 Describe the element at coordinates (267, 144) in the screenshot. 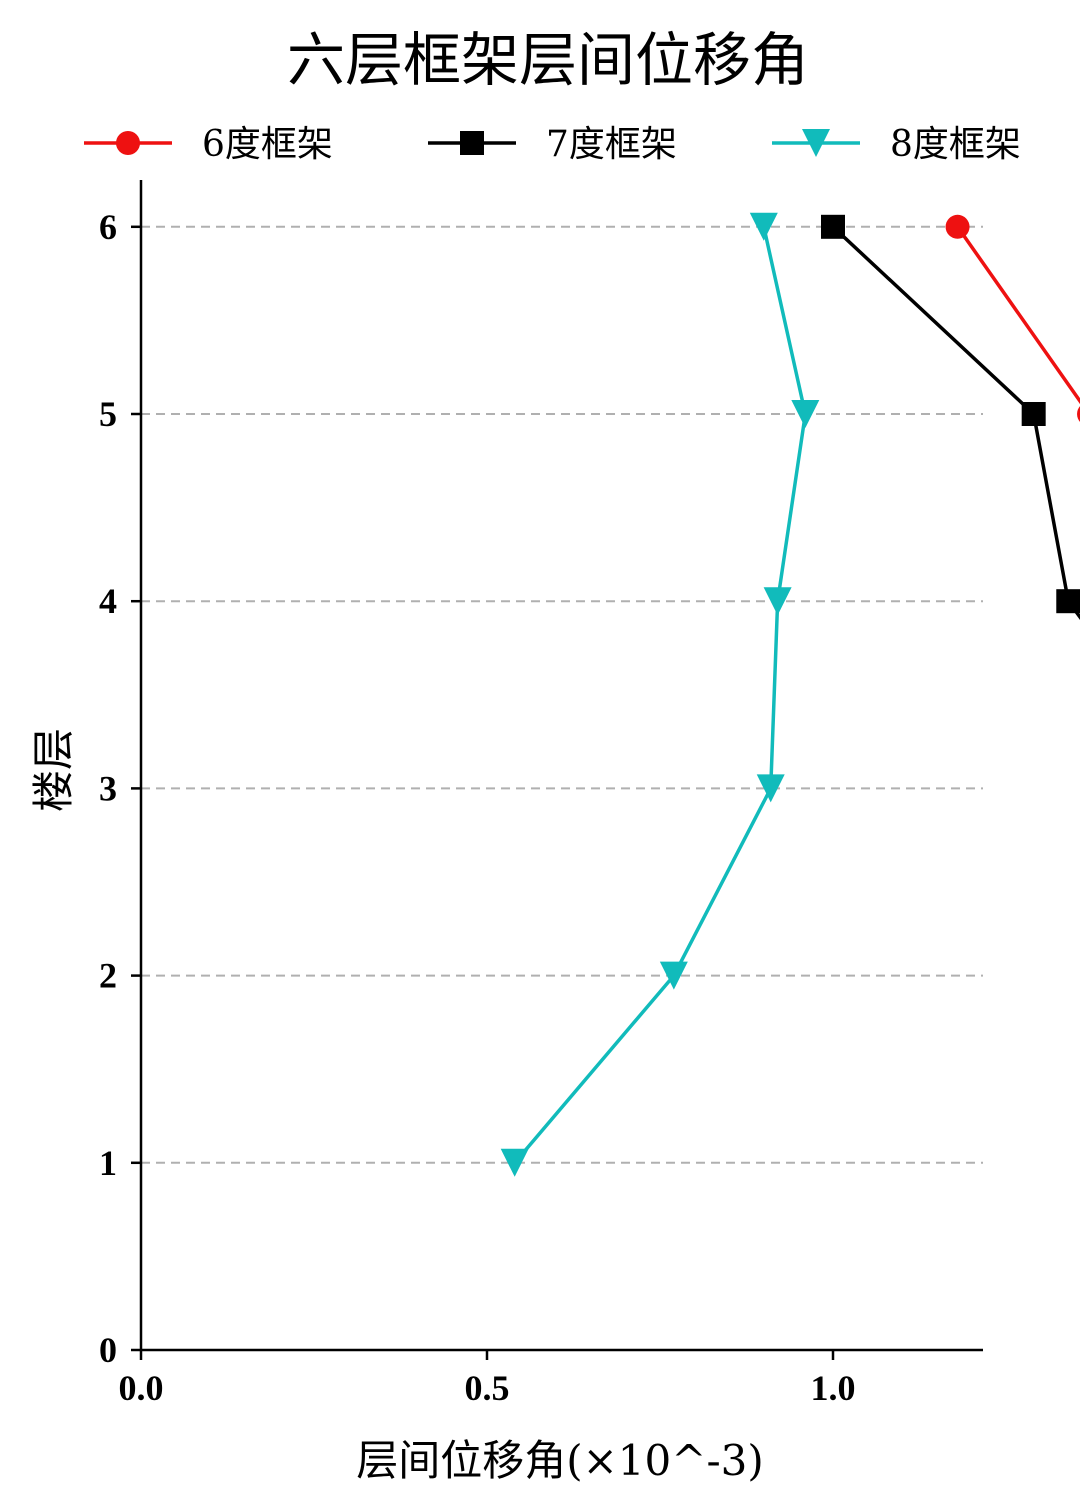

I see `legend-label: 6度框架` at that location.